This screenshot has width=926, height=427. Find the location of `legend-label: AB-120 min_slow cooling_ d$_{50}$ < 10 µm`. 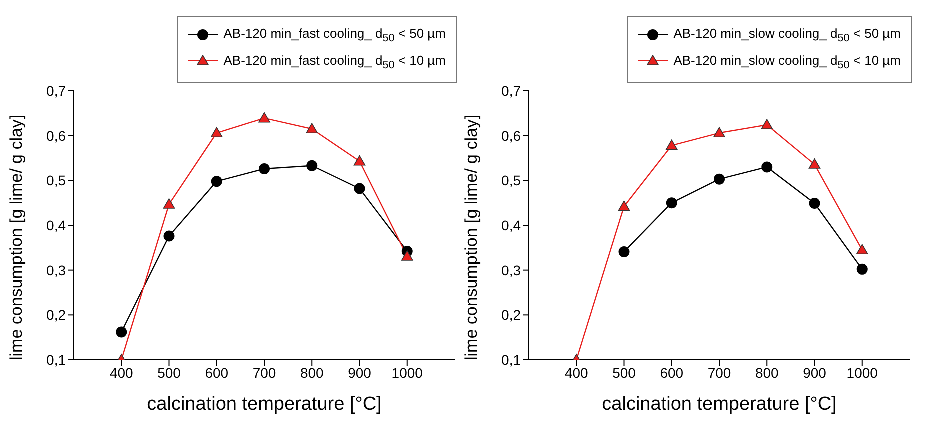

legend-label: AB-120 min_slow cooling_ d$_{50}$ < 10 µm is located at coordinates (787, 62).